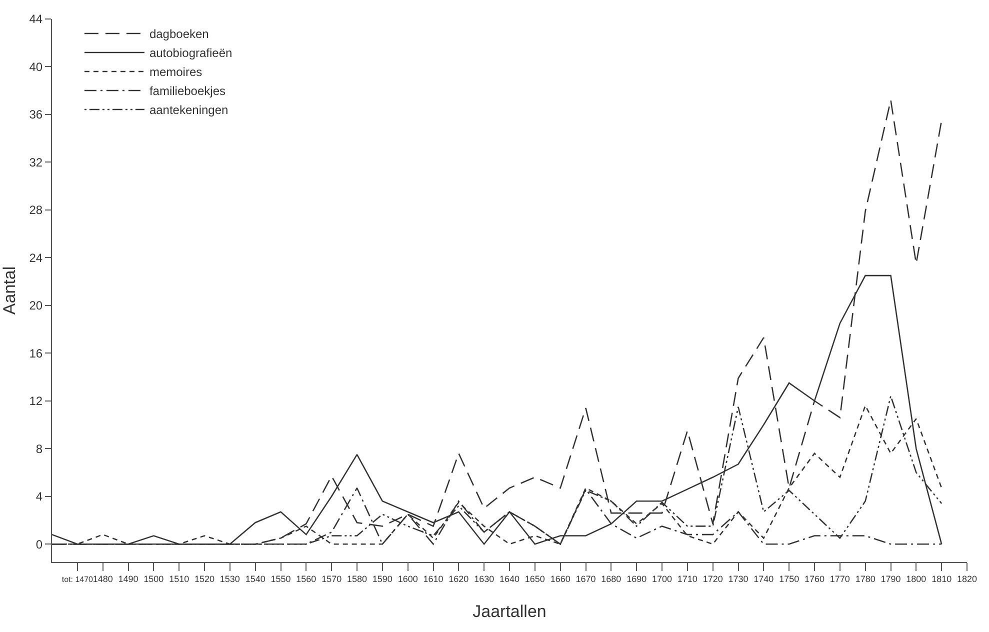  What do you see at coordinates (190, 53) in the screenshot?
I see `legend-label: autobiografieën` at bounding box center [190, 53].